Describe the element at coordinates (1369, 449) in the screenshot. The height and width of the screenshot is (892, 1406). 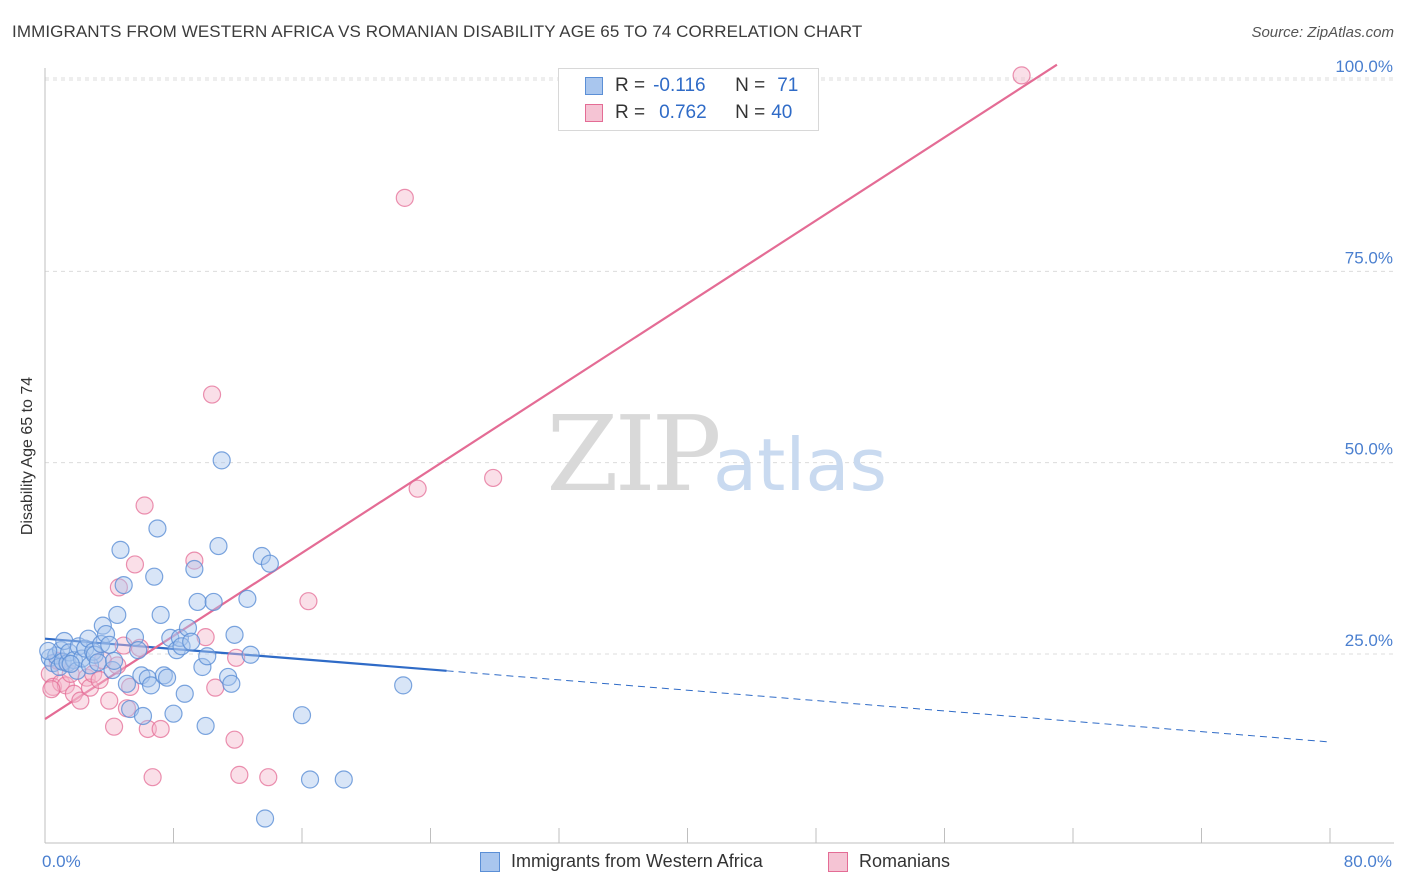
I see `y-tick-label: 50.0%` at that location.